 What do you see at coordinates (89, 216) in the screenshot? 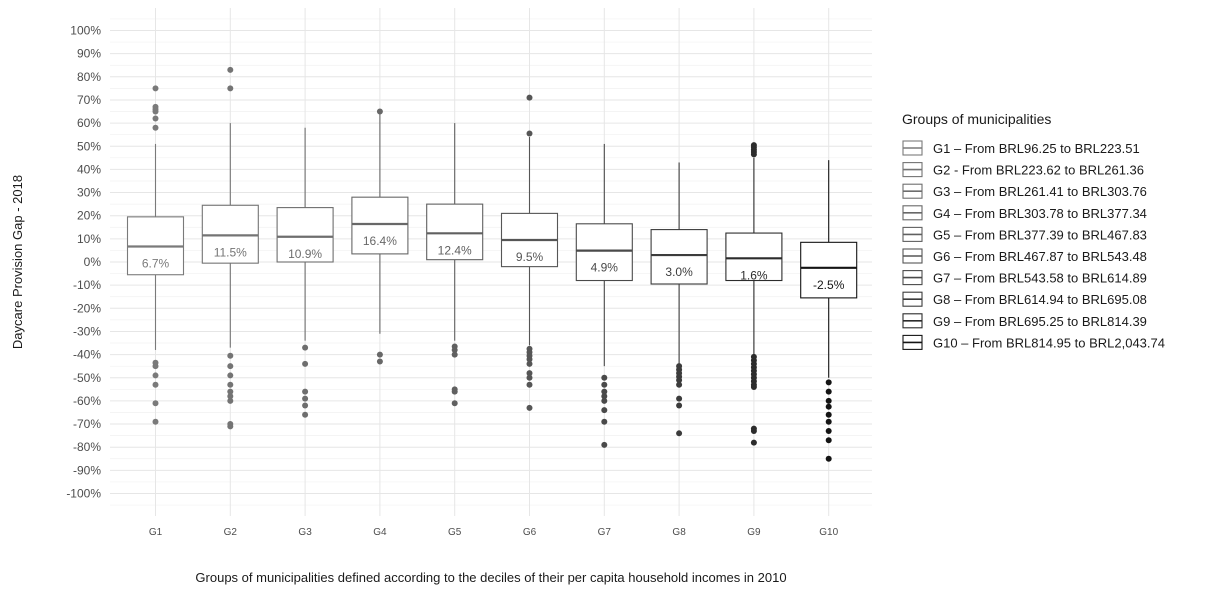
I see `y-tick-label: 20%` at bounding box center [89, 216].